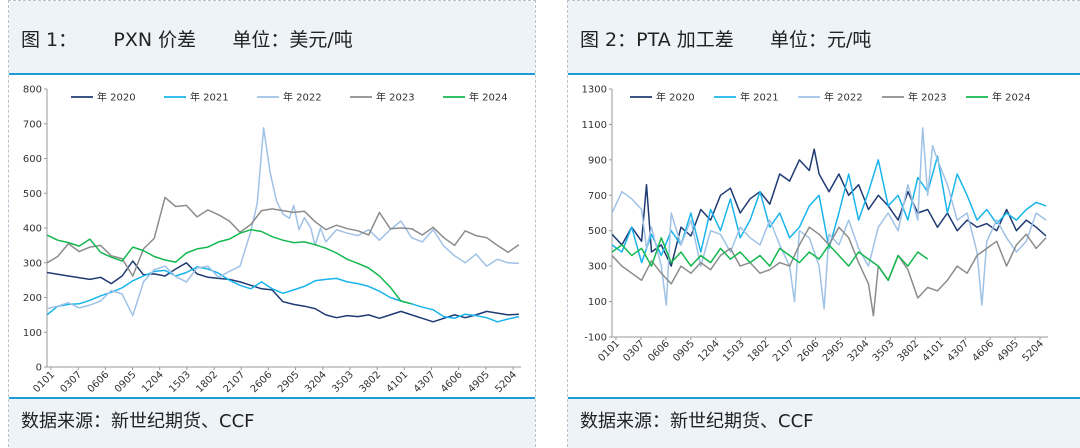  I want to click on y-tick-label: 0, so click(39, 368).